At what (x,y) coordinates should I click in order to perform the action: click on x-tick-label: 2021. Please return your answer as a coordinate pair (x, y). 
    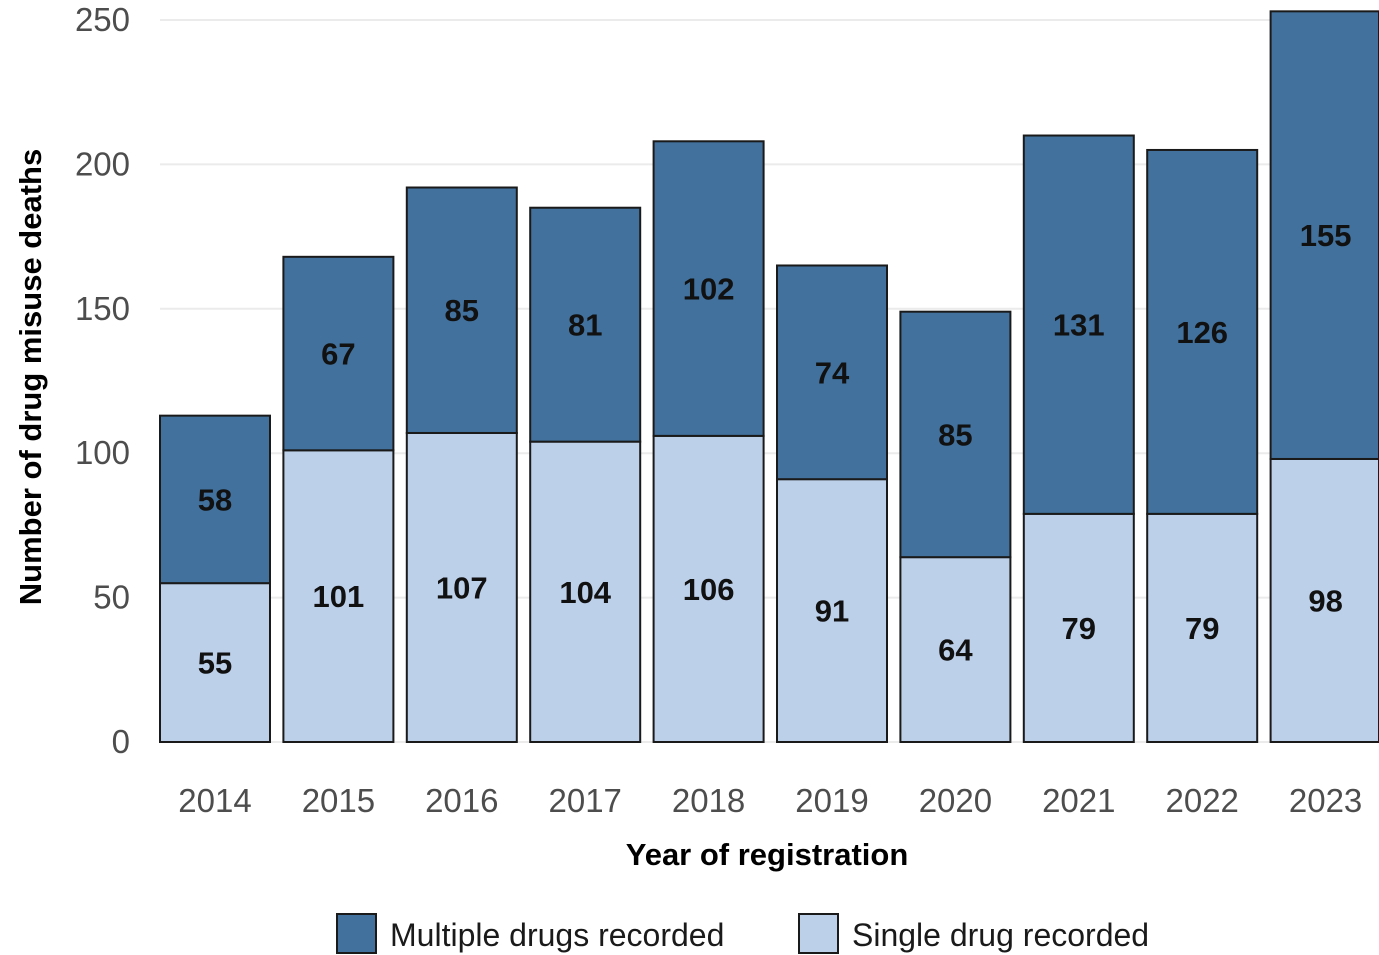
    Looking at the image, I should click on (1078, 800).